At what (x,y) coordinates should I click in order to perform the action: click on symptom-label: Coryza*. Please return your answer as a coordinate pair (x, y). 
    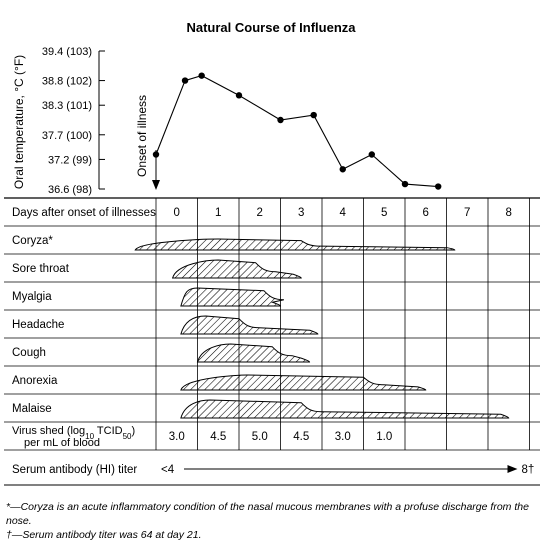
    Looking at the image, I should click on (32, 241).